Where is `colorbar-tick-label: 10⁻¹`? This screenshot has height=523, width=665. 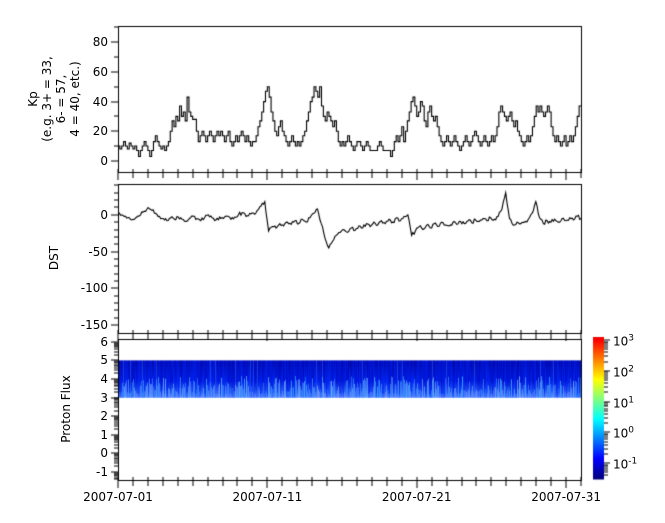 colorbar-tick-label: 10⁻¹ is located at coordinates (625, 464).